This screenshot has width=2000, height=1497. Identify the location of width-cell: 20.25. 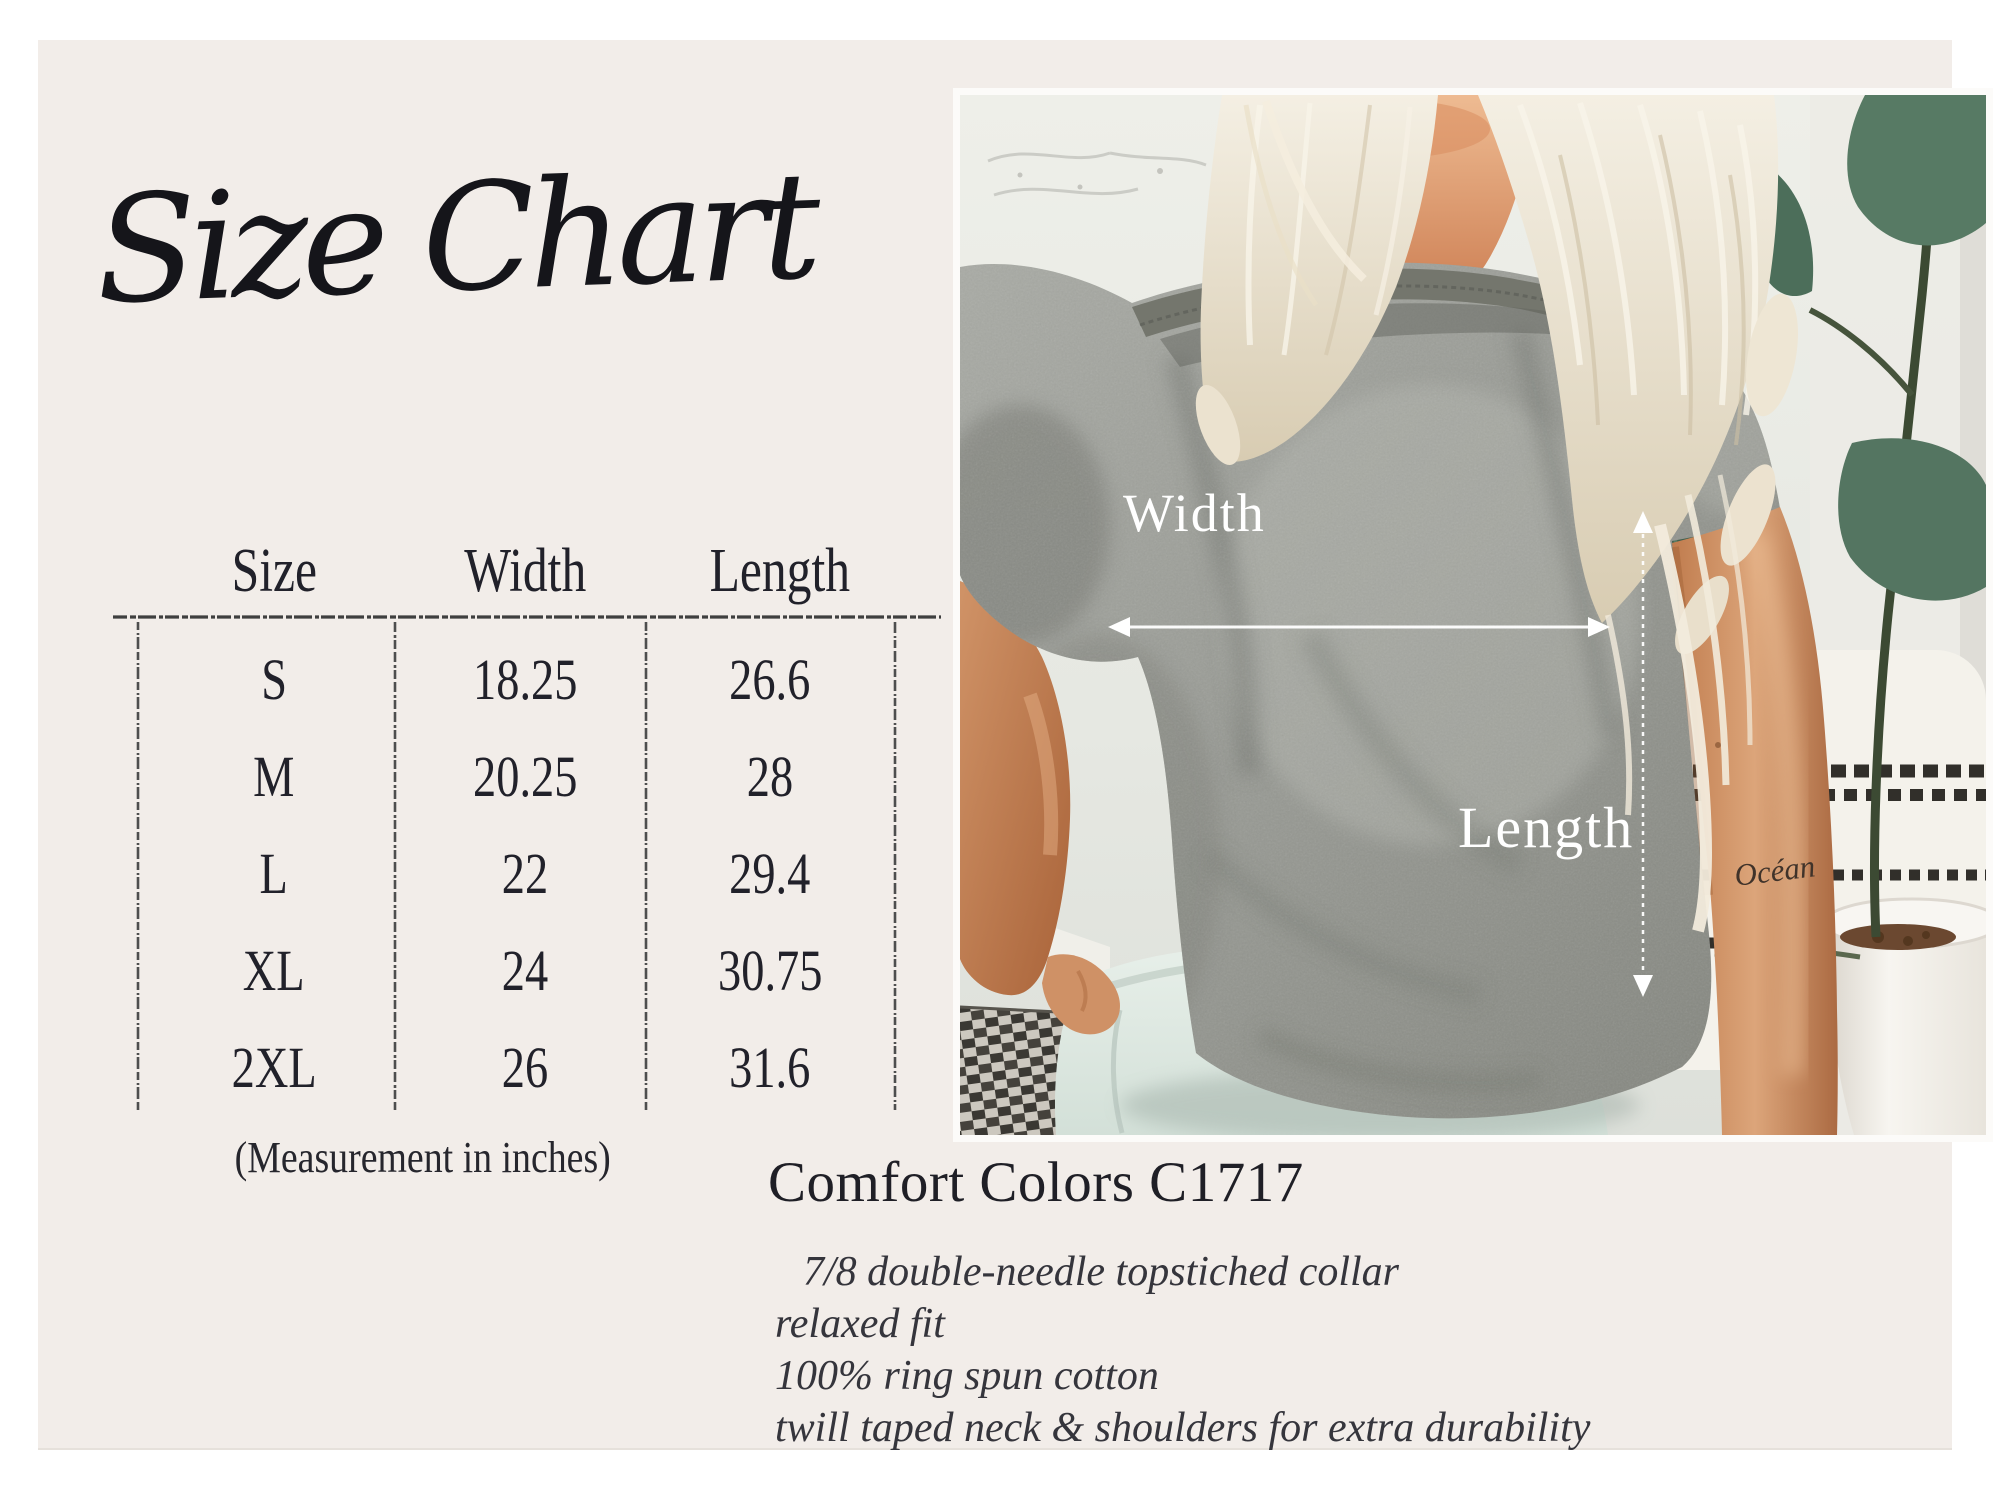
(525, 777).